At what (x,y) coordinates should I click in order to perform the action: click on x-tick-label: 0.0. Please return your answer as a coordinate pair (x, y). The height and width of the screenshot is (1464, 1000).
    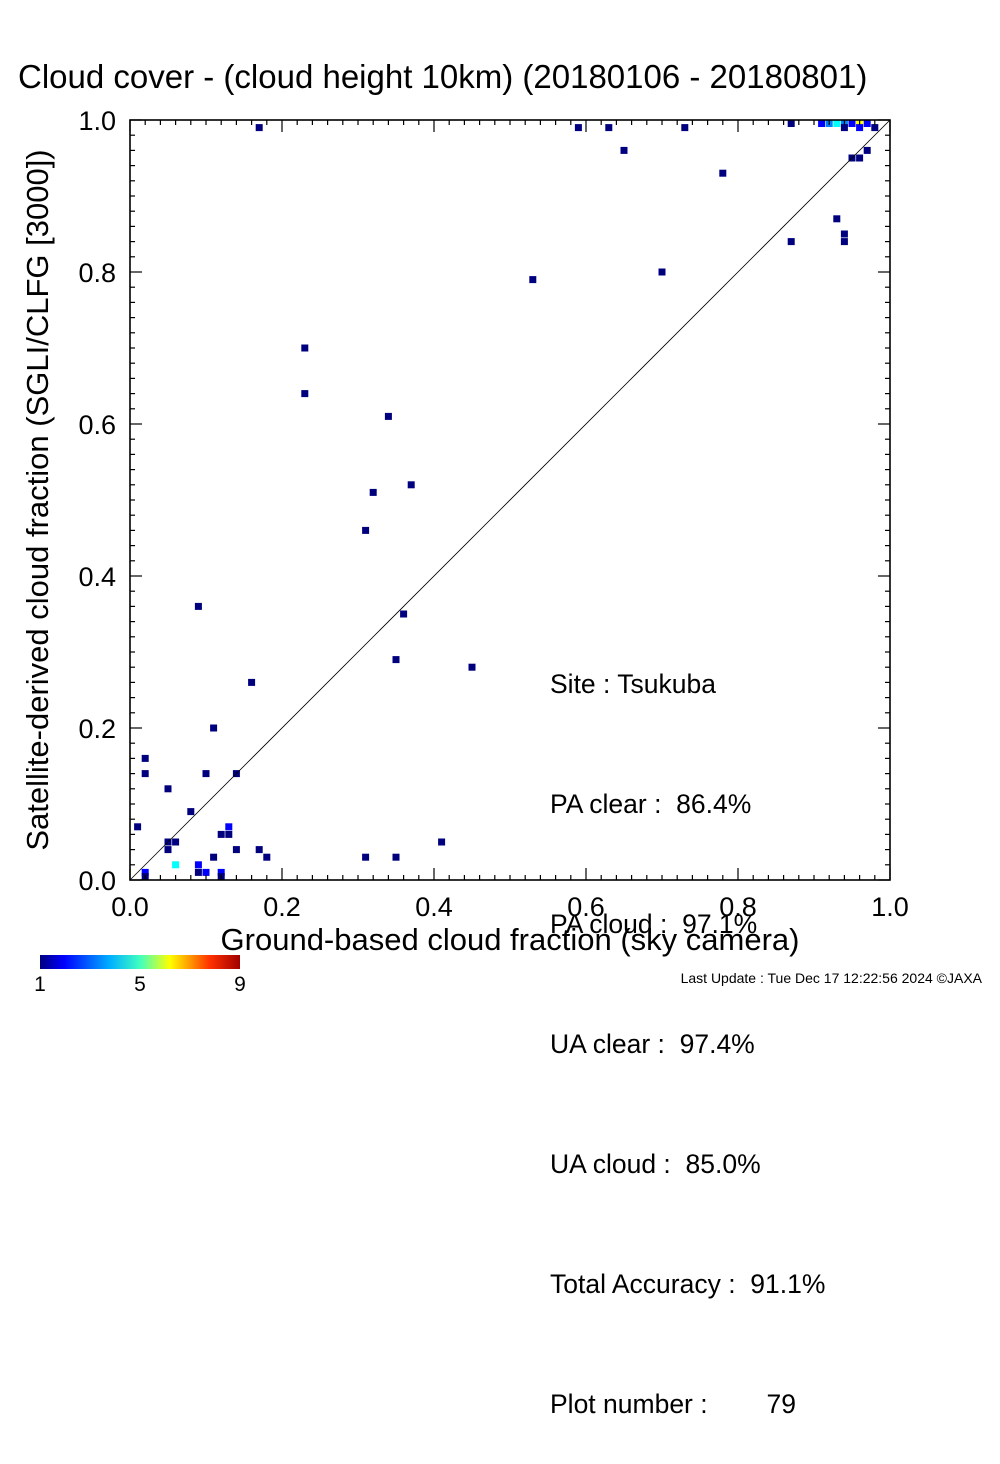
    Looking at the image, I should click on (130, 907).